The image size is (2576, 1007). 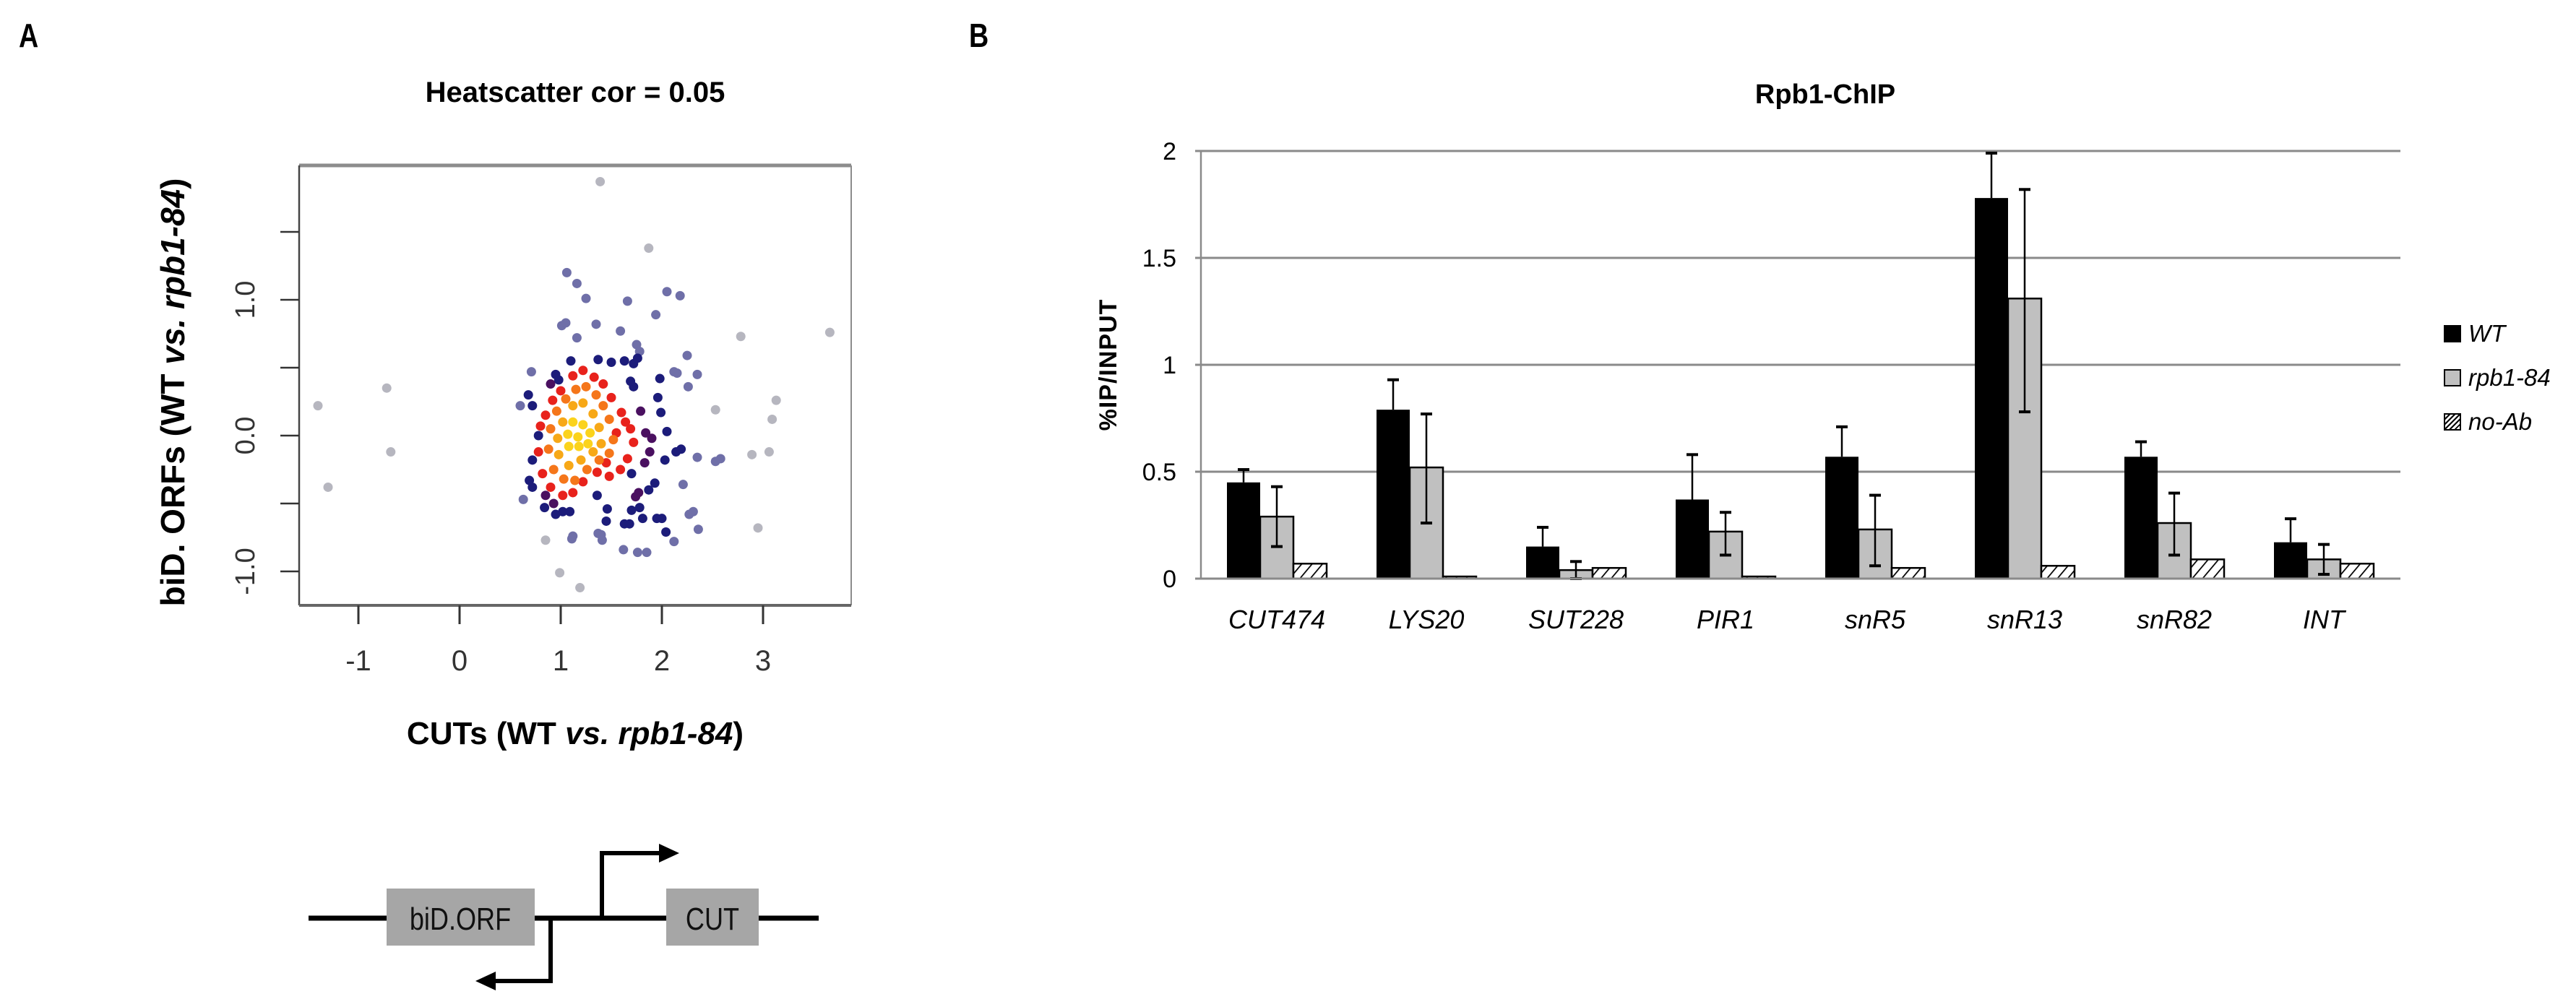 What do you see at coordinates (246, 300) in the screenshot?
I see `y-tick-label: 1.0` at bounding box center [246, 300].